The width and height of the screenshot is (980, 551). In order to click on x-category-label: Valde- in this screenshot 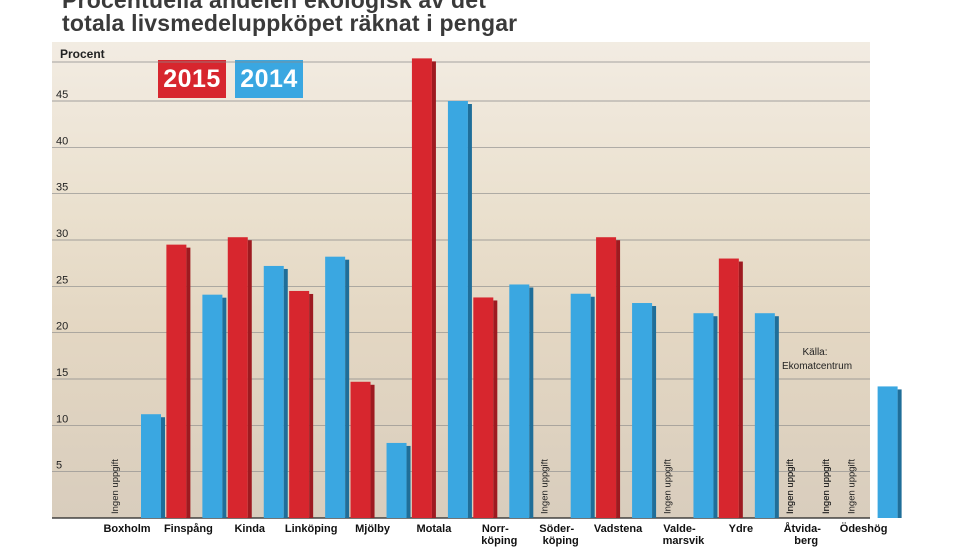, I will do `click(679, 529)`.